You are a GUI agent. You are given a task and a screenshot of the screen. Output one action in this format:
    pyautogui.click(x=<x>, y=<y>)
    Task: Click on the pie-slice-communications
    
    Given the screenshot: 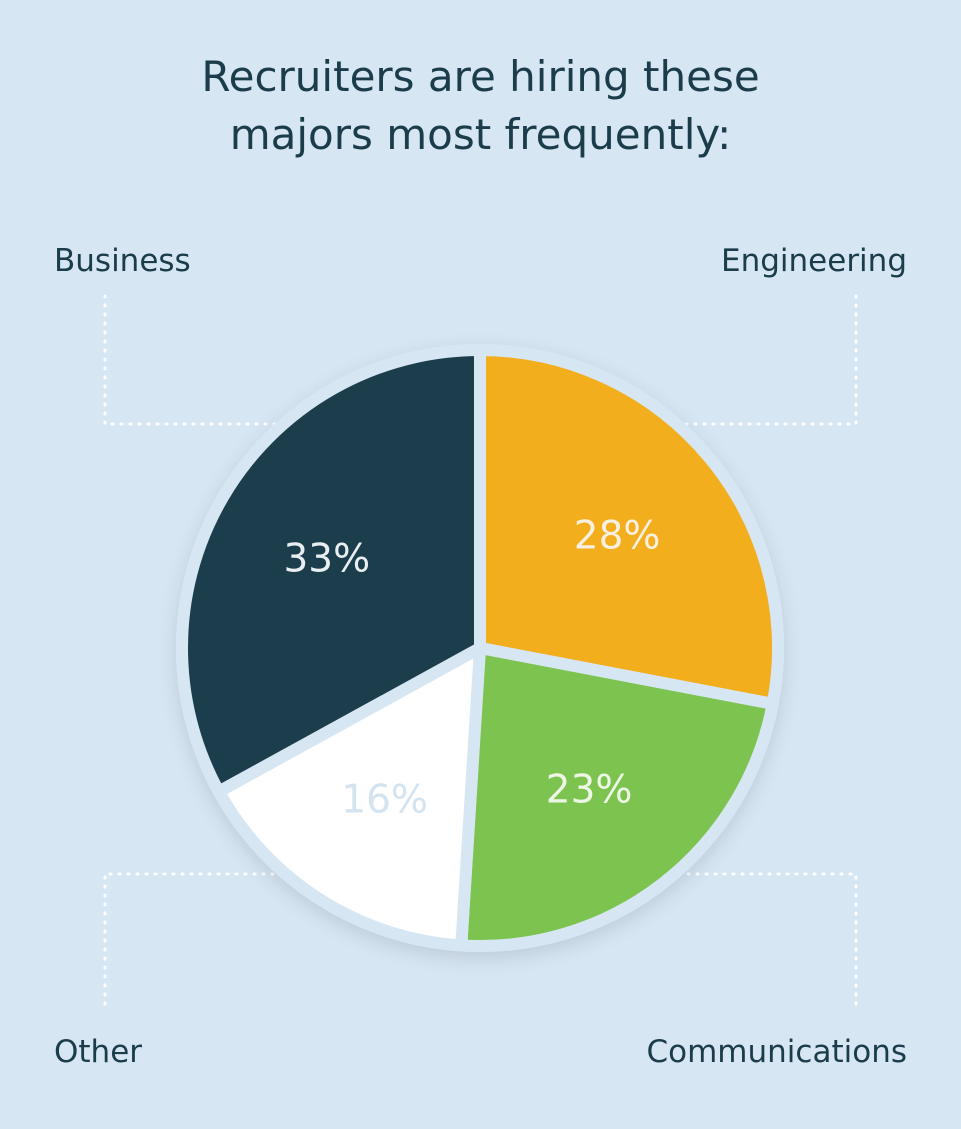 What is the action you would take?
    pyautogui.click(x=617, y=797)
    